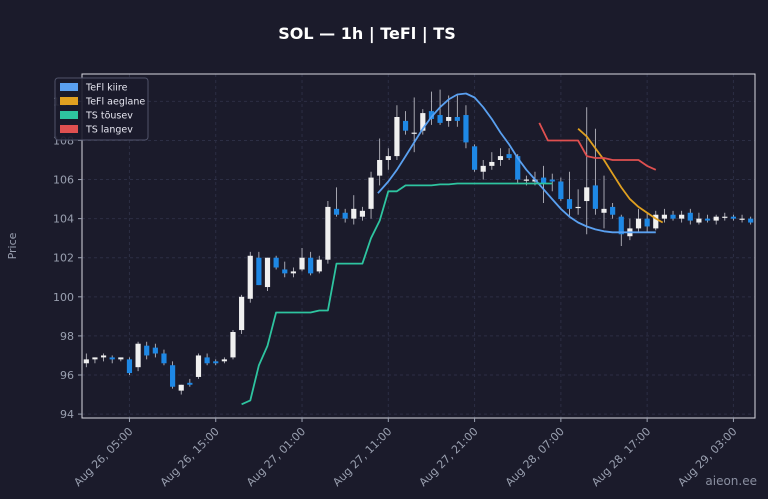 This screenshot has width=768, height=499. I want to click on x-tick-label: Aug 27, 21:00, so click(449, 457).